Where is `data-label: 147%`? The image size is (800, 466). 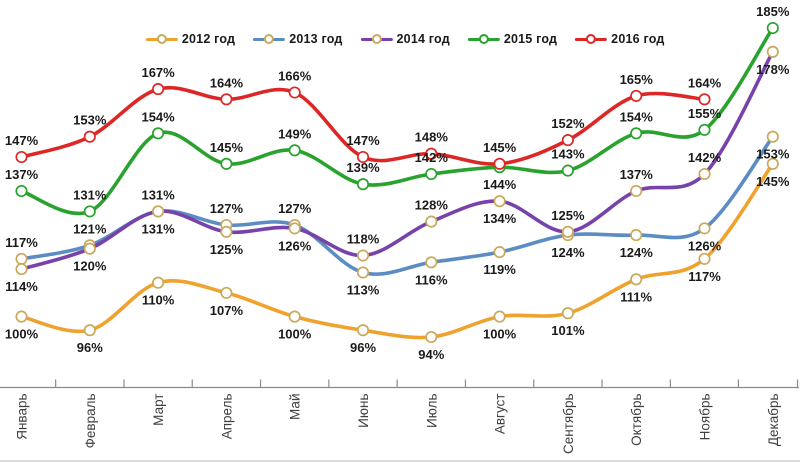 data-label: 147% is located at coordinates (22, 140).